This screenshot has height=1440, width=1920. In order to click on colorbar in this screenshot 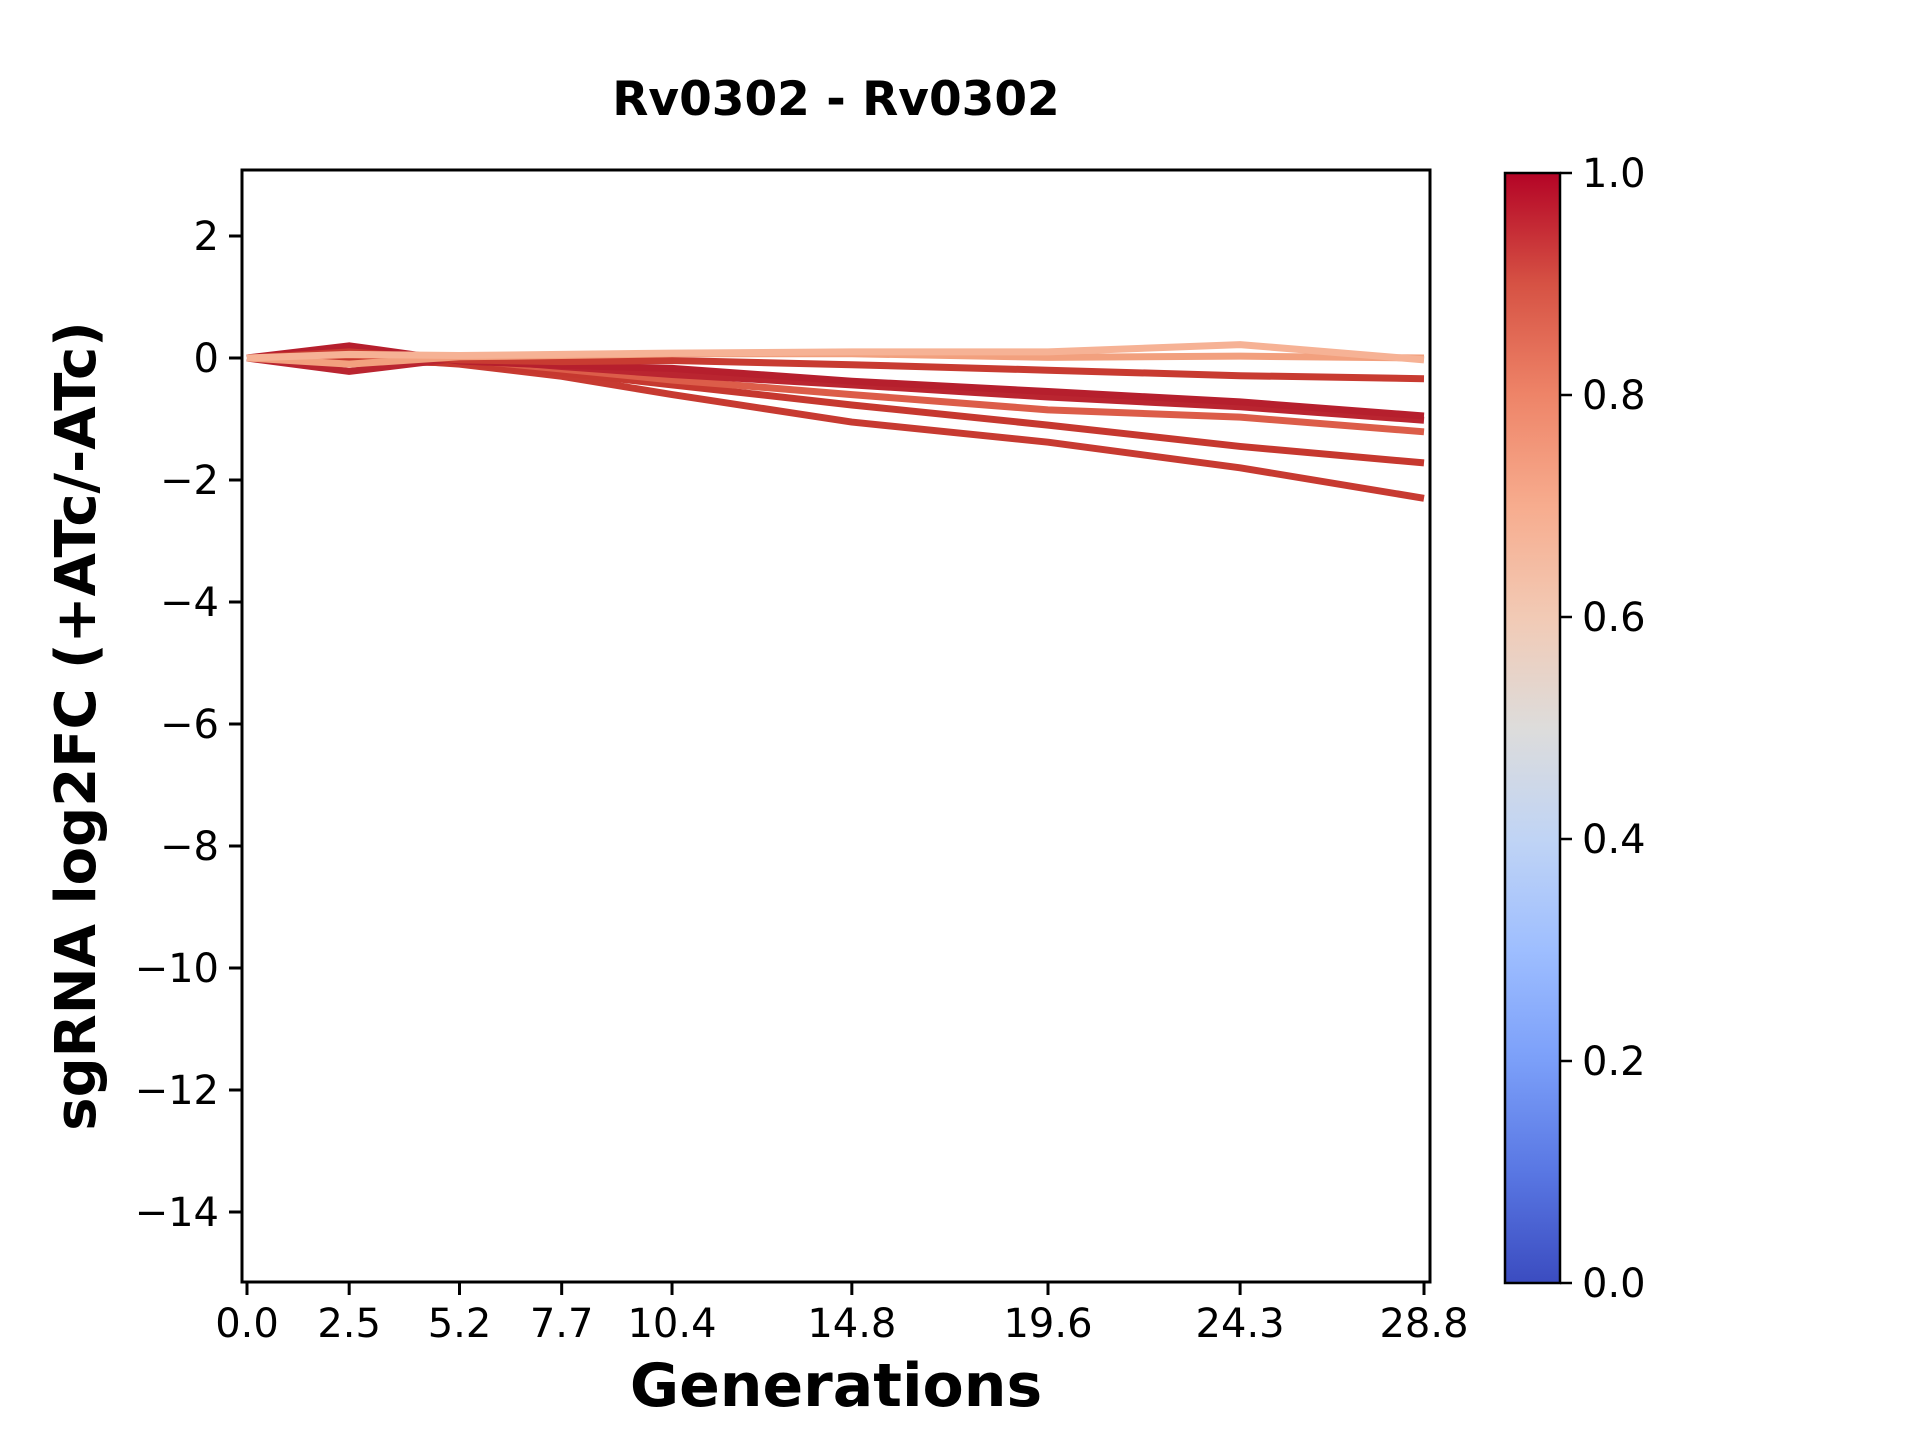, I will do `click(1532, 728)`.